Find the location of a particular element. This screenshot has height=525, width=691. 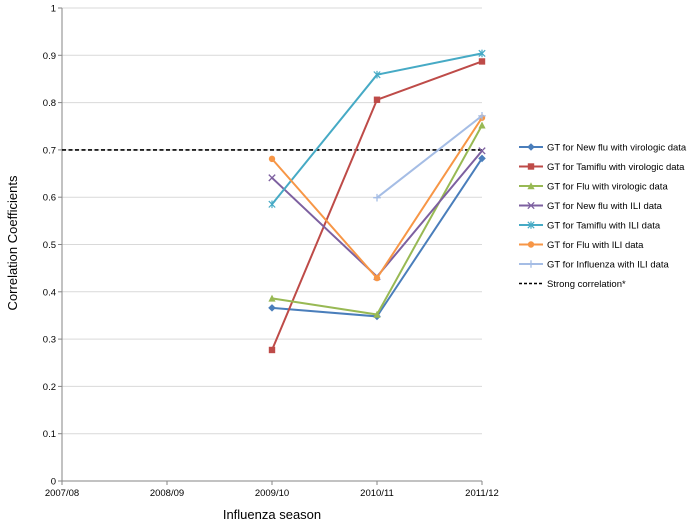

legend-label: GT for Influenza with ILI data is located at coordinates (608, 265).